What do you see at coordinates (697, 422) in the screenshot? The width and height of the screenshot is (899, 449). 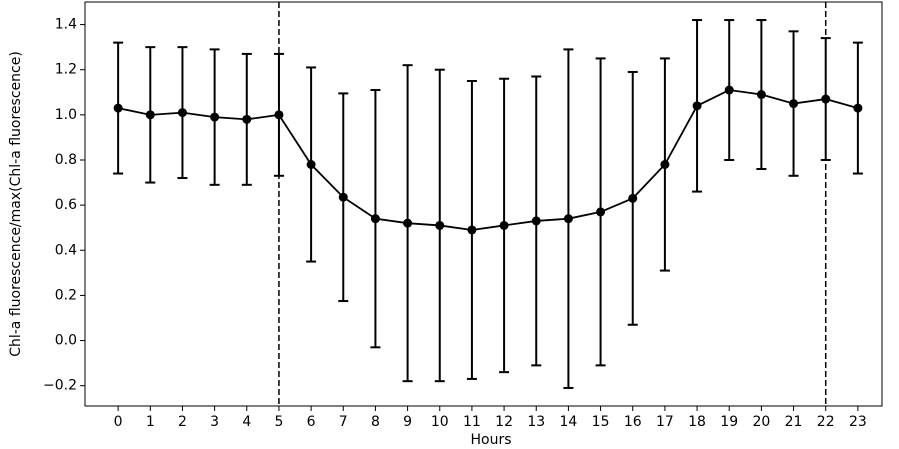 I see `x-tick-label: 18` at bounding box center [697, 422].